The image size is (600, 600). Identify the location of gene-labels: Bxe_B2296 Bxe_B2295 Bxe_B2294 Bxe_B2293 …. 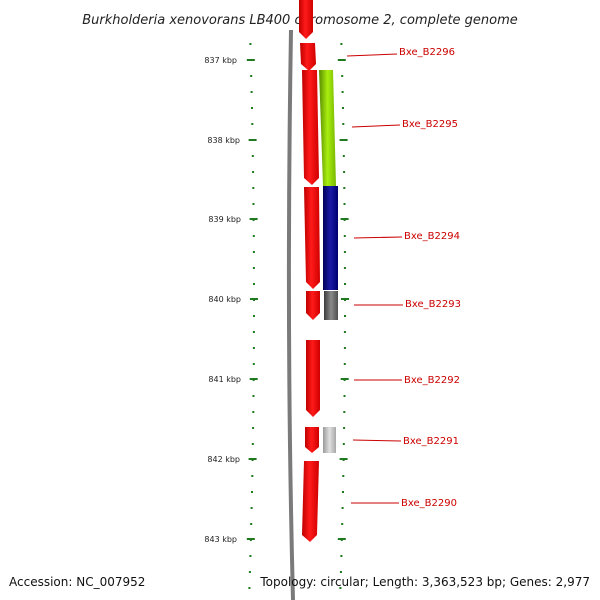
(430, 278).